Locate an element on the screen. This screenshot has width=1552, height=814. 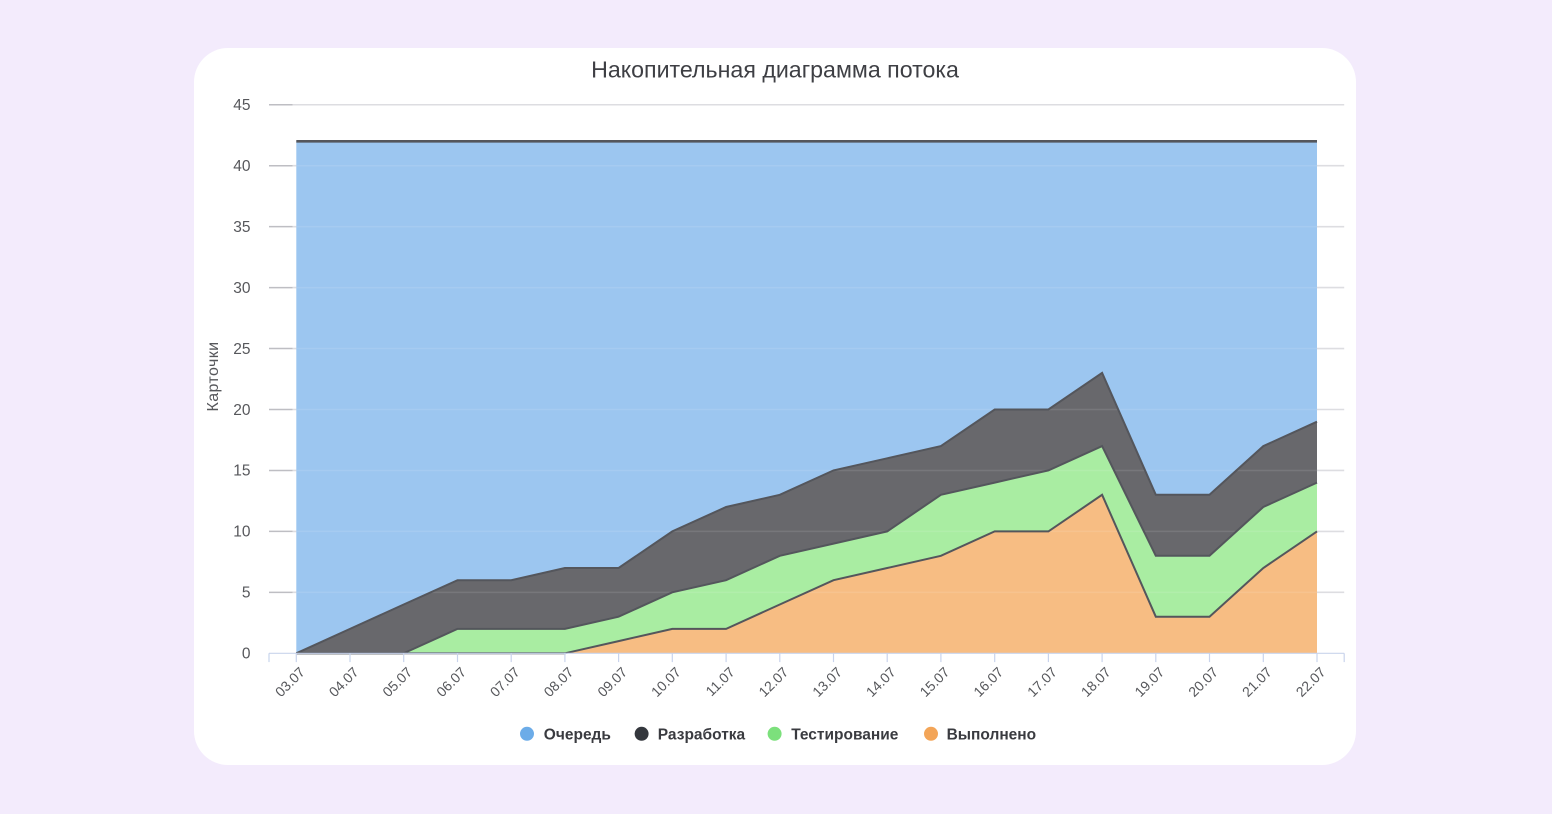
svg-text: 40 is located at coordinates (242, 166).